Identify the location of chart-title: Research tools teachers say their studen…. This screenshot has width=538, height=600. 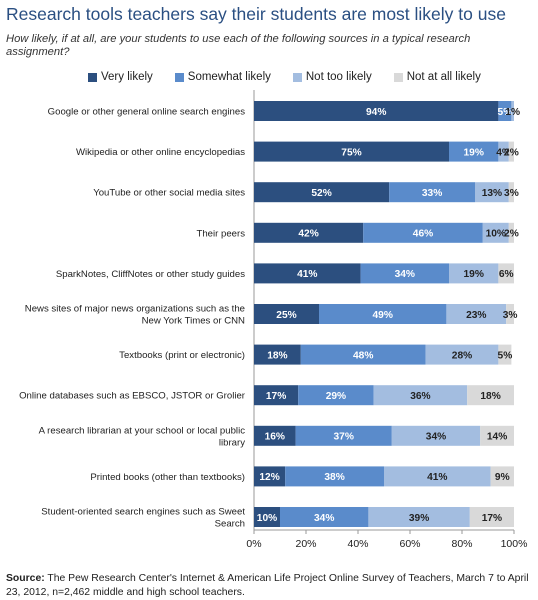
(256, 14).